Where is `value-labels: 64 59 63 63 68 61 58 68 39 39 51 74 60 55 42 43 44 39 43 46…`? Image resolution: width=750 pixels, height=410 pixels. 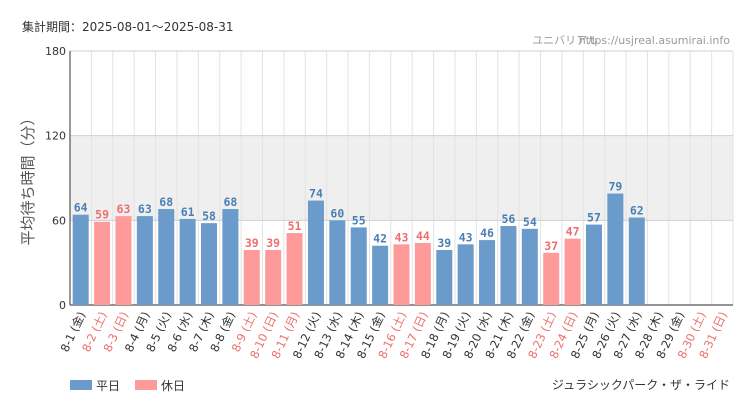 value-labels: 64 59 63 63 68 61 58 68 39 39 51 74 60 55 42 43 44 39 43 46… is located at coordinates (359, 216).